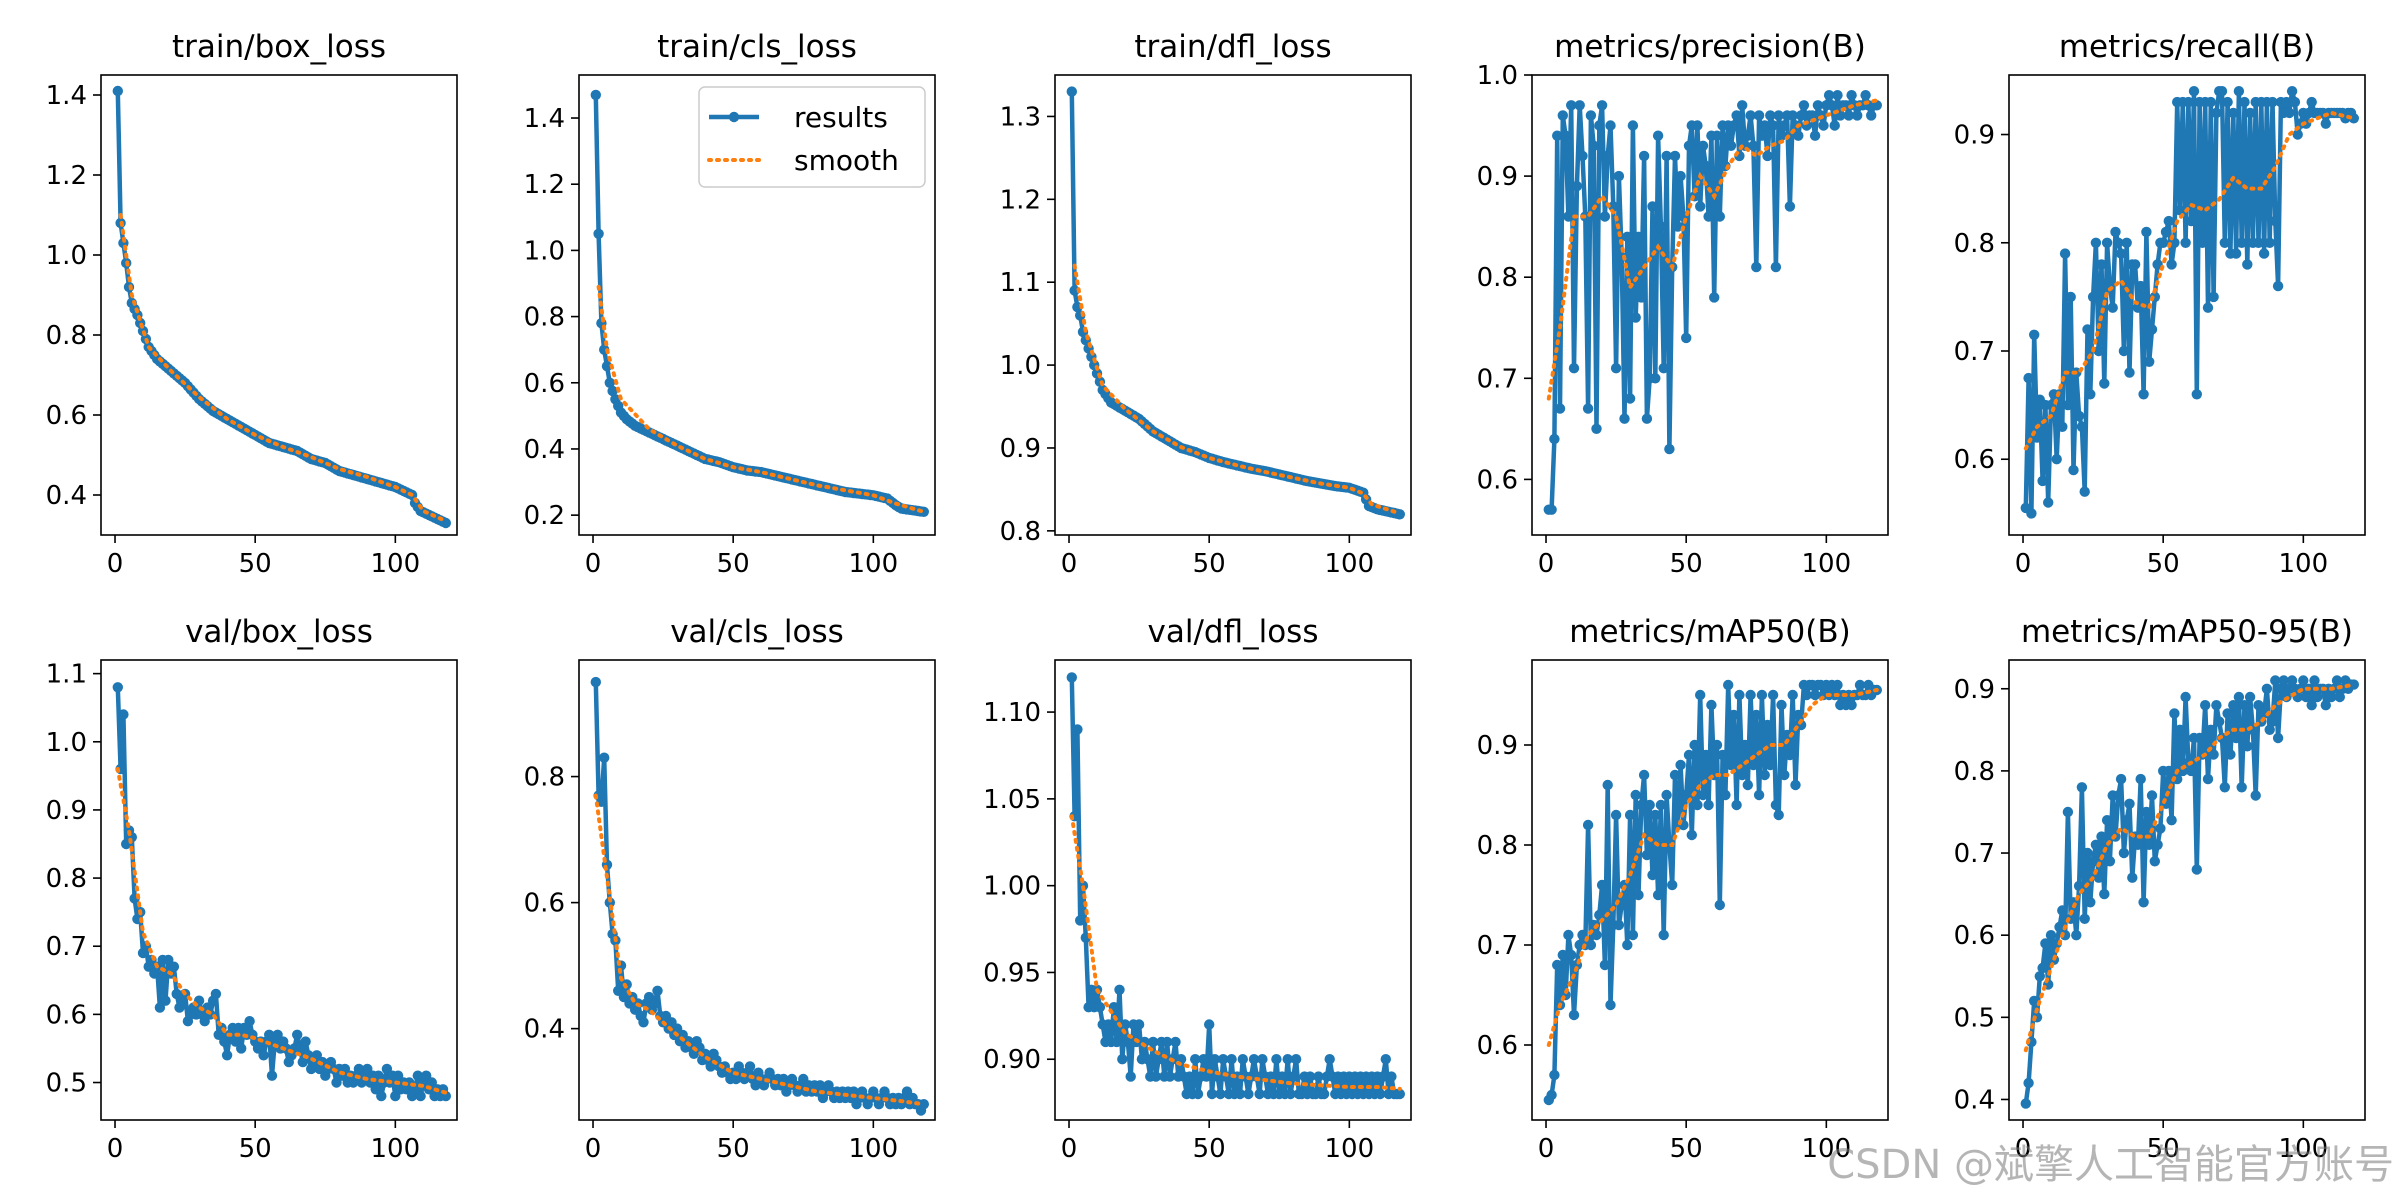 This screenshot has width=2400, height=1200. I want to click on y-tick-label: 1.2, so click(544, 185).